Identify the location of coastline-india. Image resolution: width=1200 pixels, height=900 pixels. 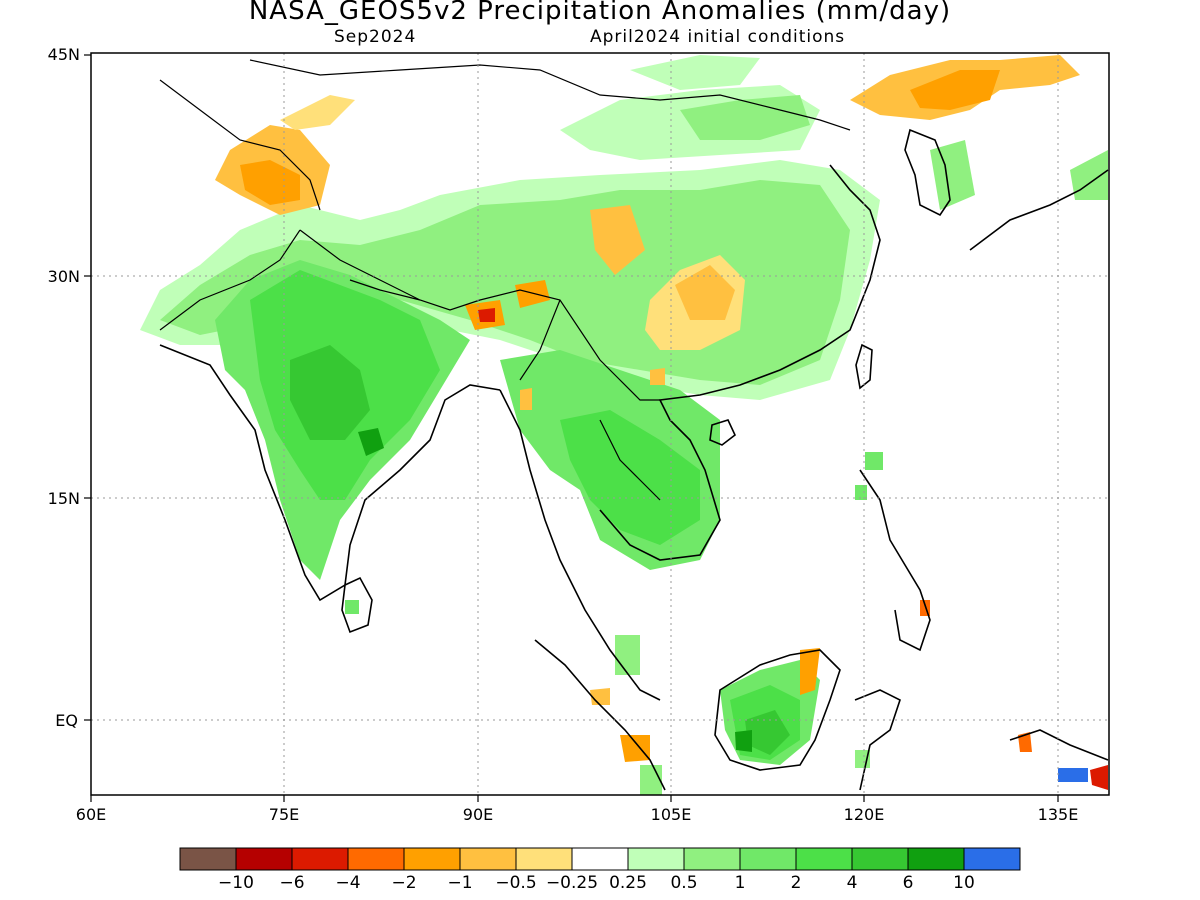
(330, 473).